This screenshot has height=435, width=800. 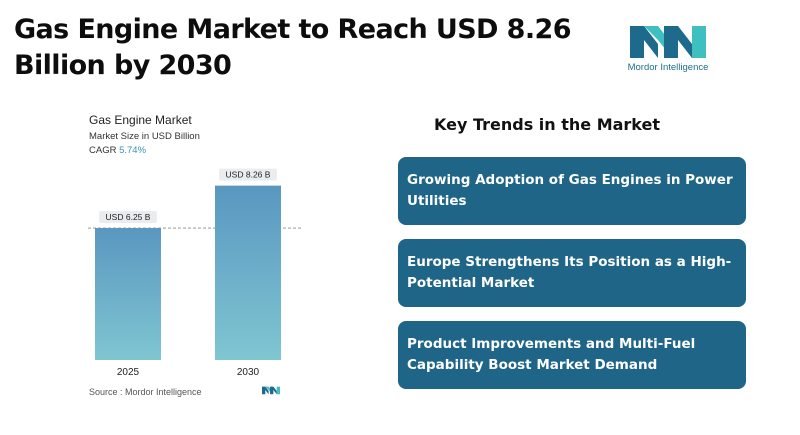 What do you see at coordinates (145, 392) in the screenshot?
I see `source-note: Source : Mordor Intelligence` at bounding box center [145, 392].